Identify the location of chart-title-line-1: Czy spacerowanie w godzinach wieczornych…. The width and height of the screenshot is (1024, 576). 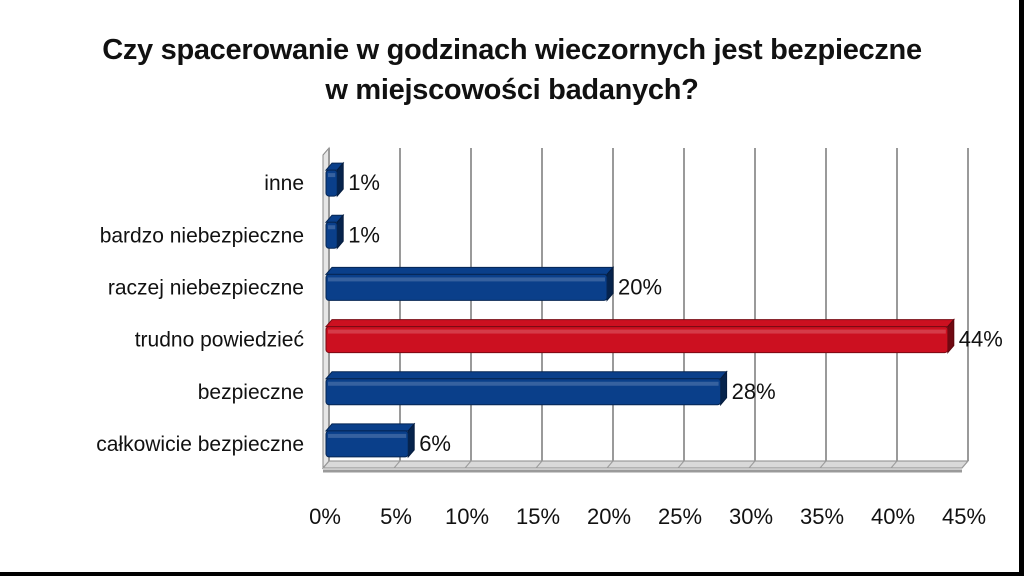
(512, 50).